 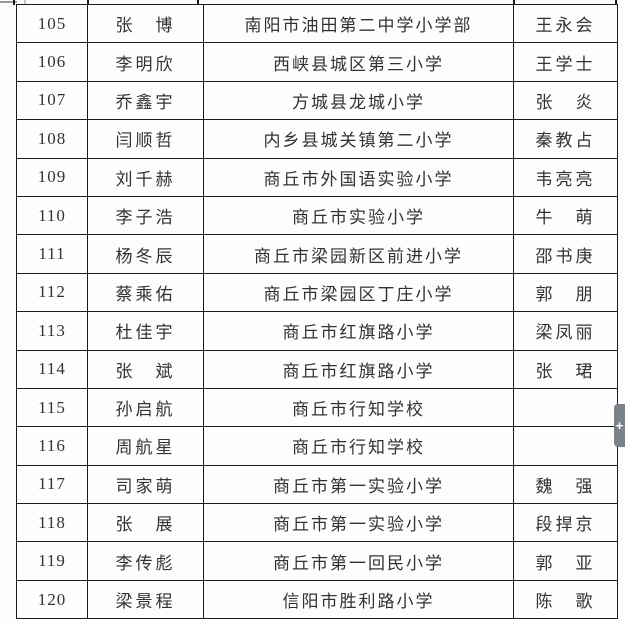 What do you see at coordinates (565, 254) in the screenshot?
I see `cell-teacher: 邵书庚` at bounding box center [565, 254].